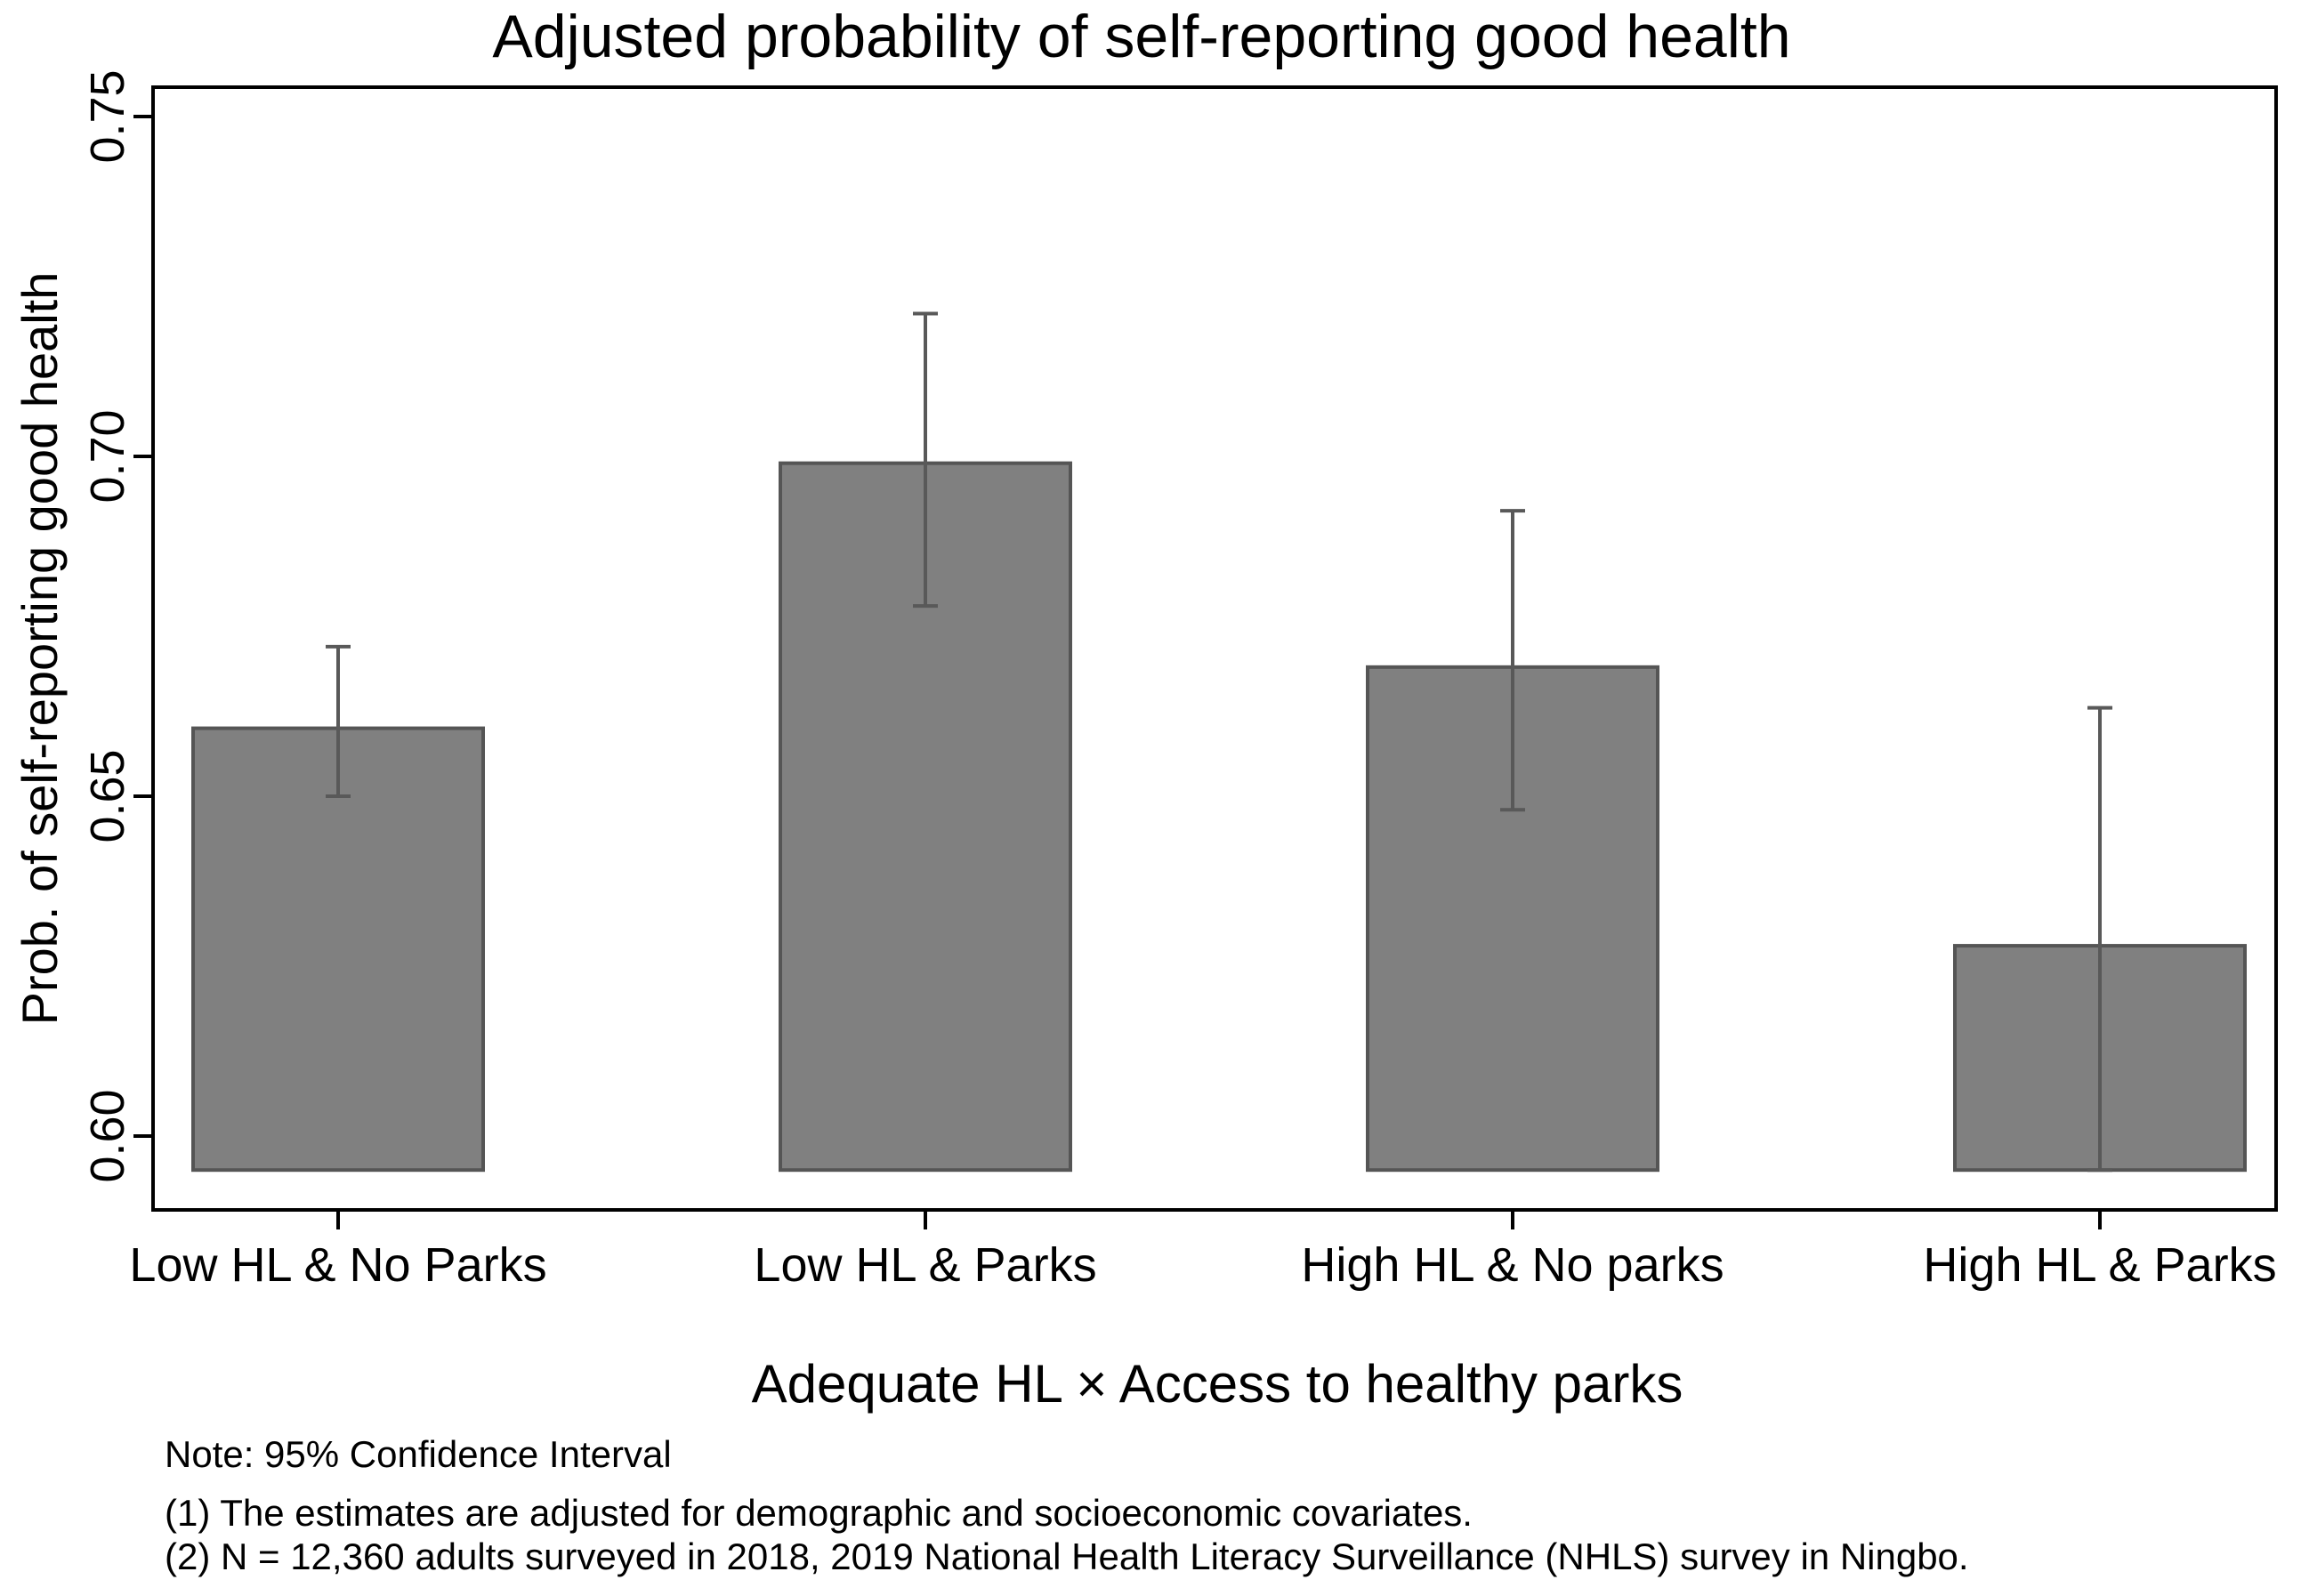  I want to click on y-axis-label: Prob. of self-reporting good health, so click(40, 649).